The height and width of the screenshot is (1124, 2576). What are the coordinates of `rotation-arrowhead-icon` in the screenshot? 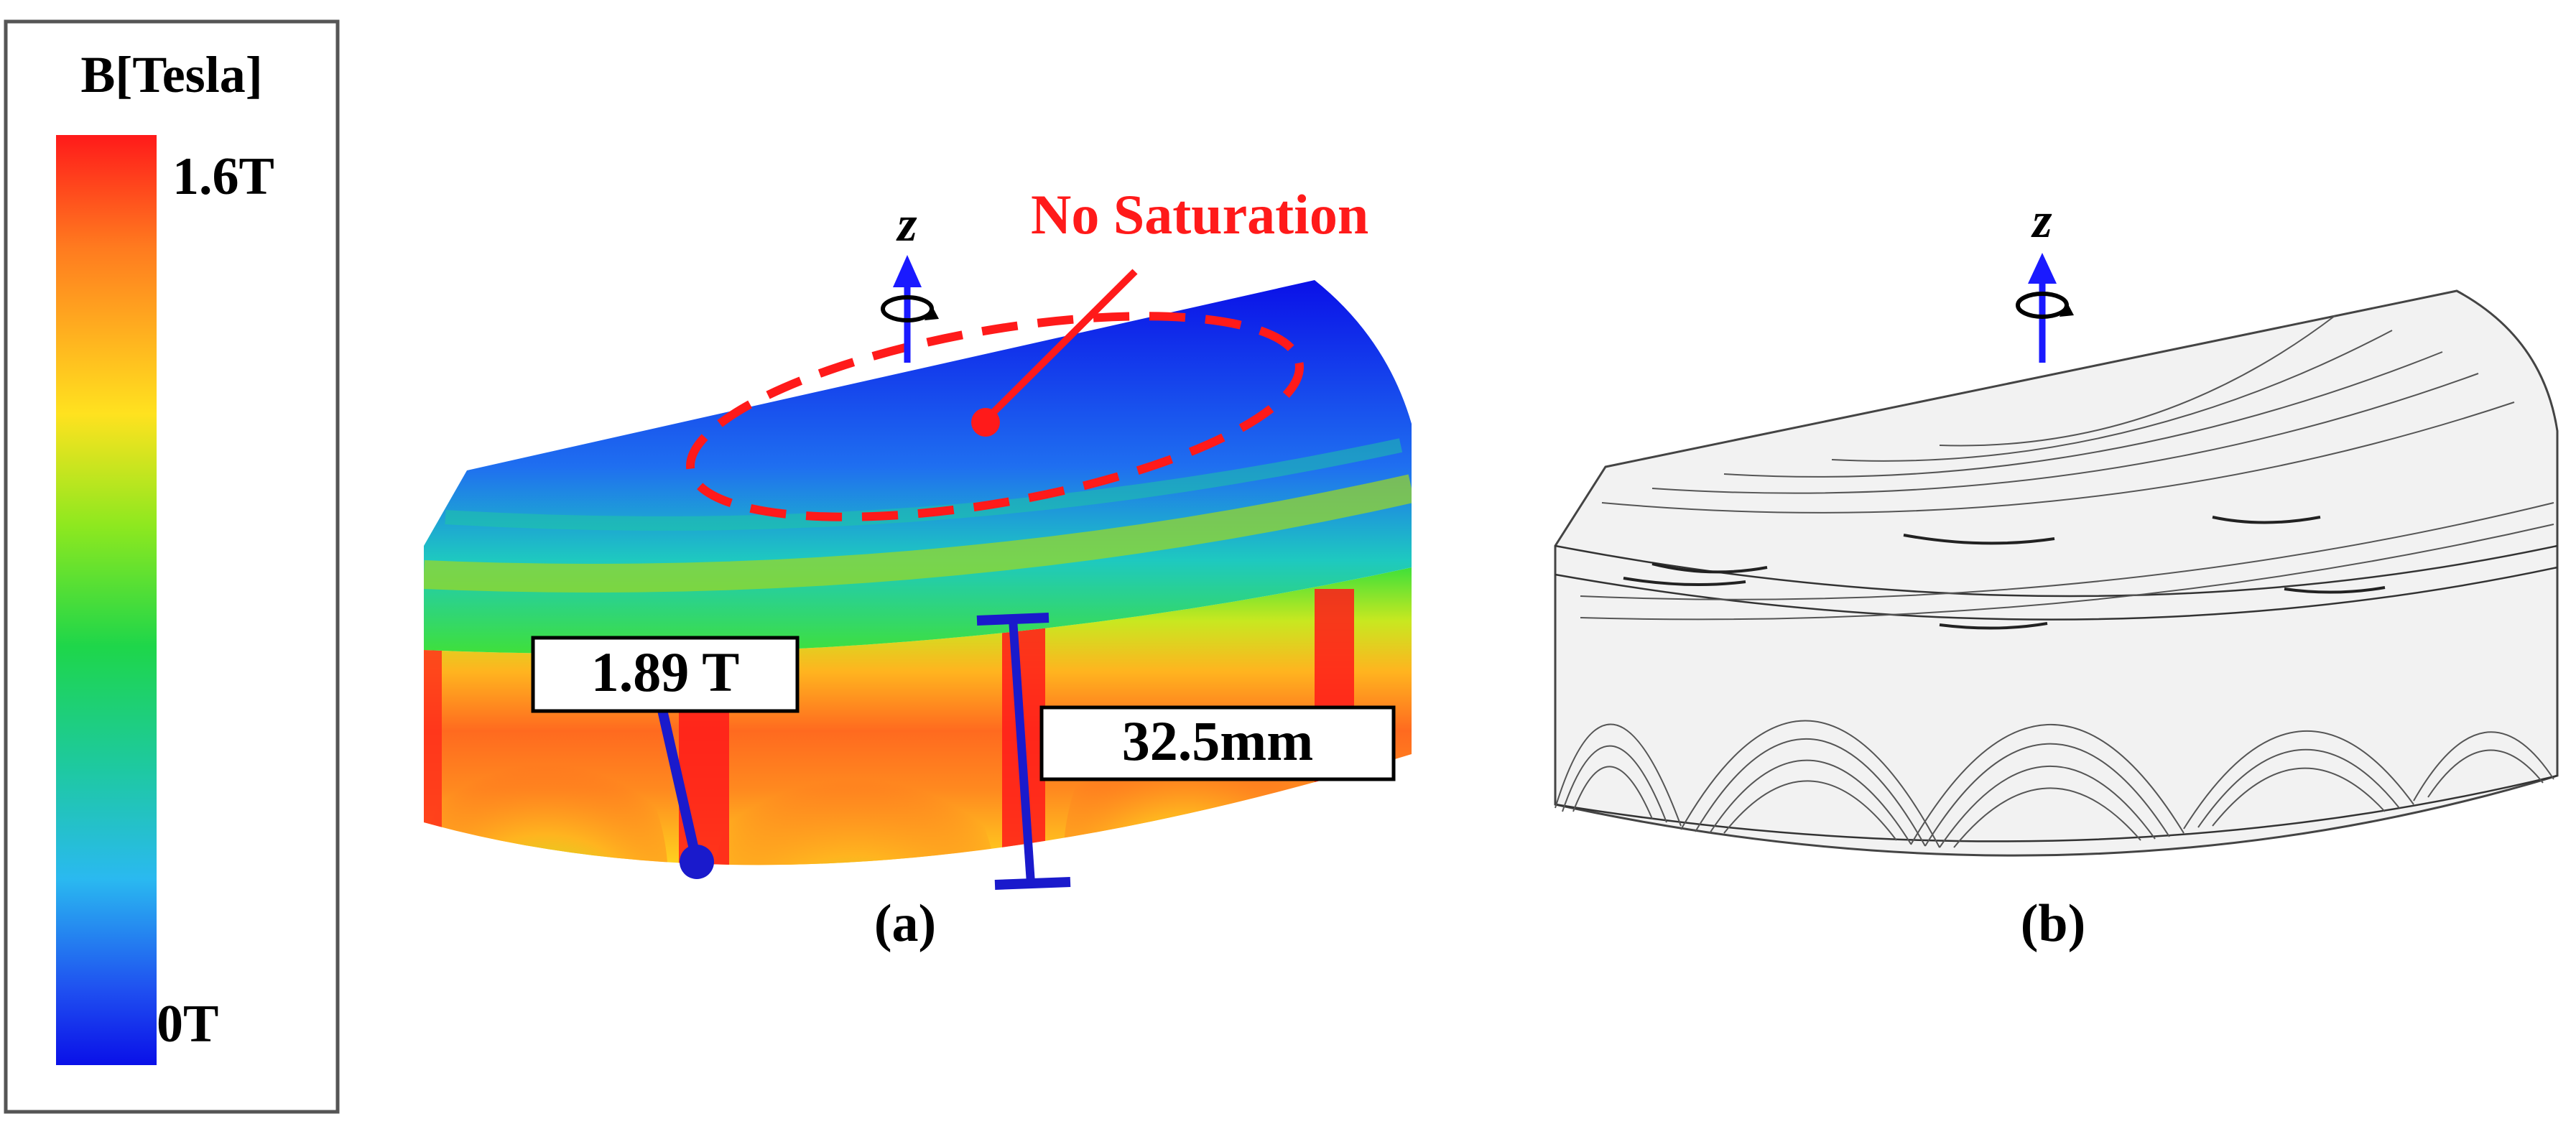 It's located at (932, 312).